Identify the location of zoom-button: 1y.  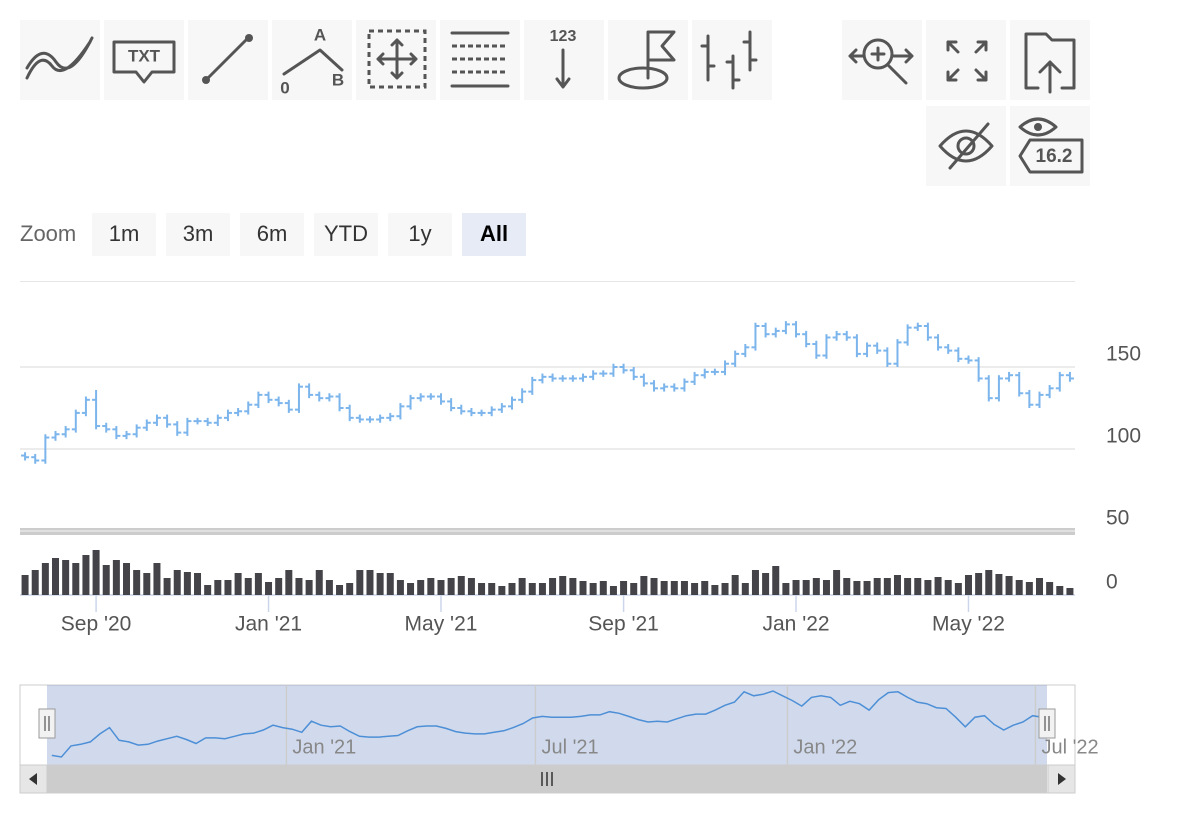
(420, 234).